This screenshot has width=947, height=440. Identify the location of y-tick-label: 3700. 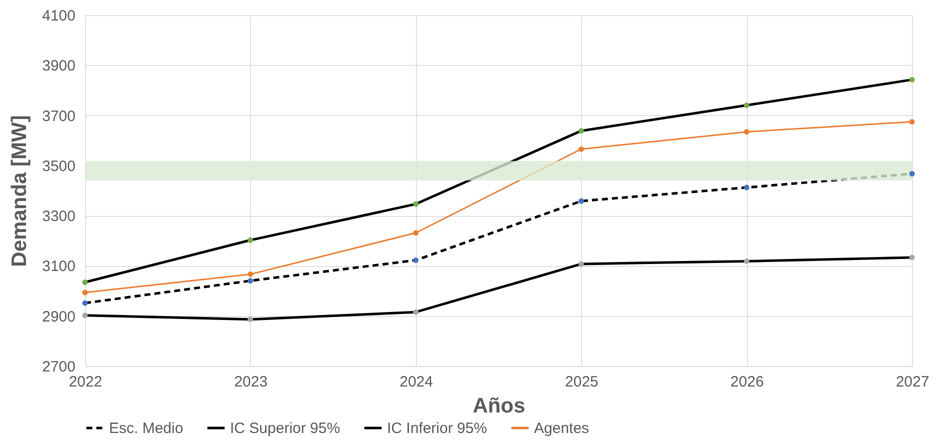
(59, 116).